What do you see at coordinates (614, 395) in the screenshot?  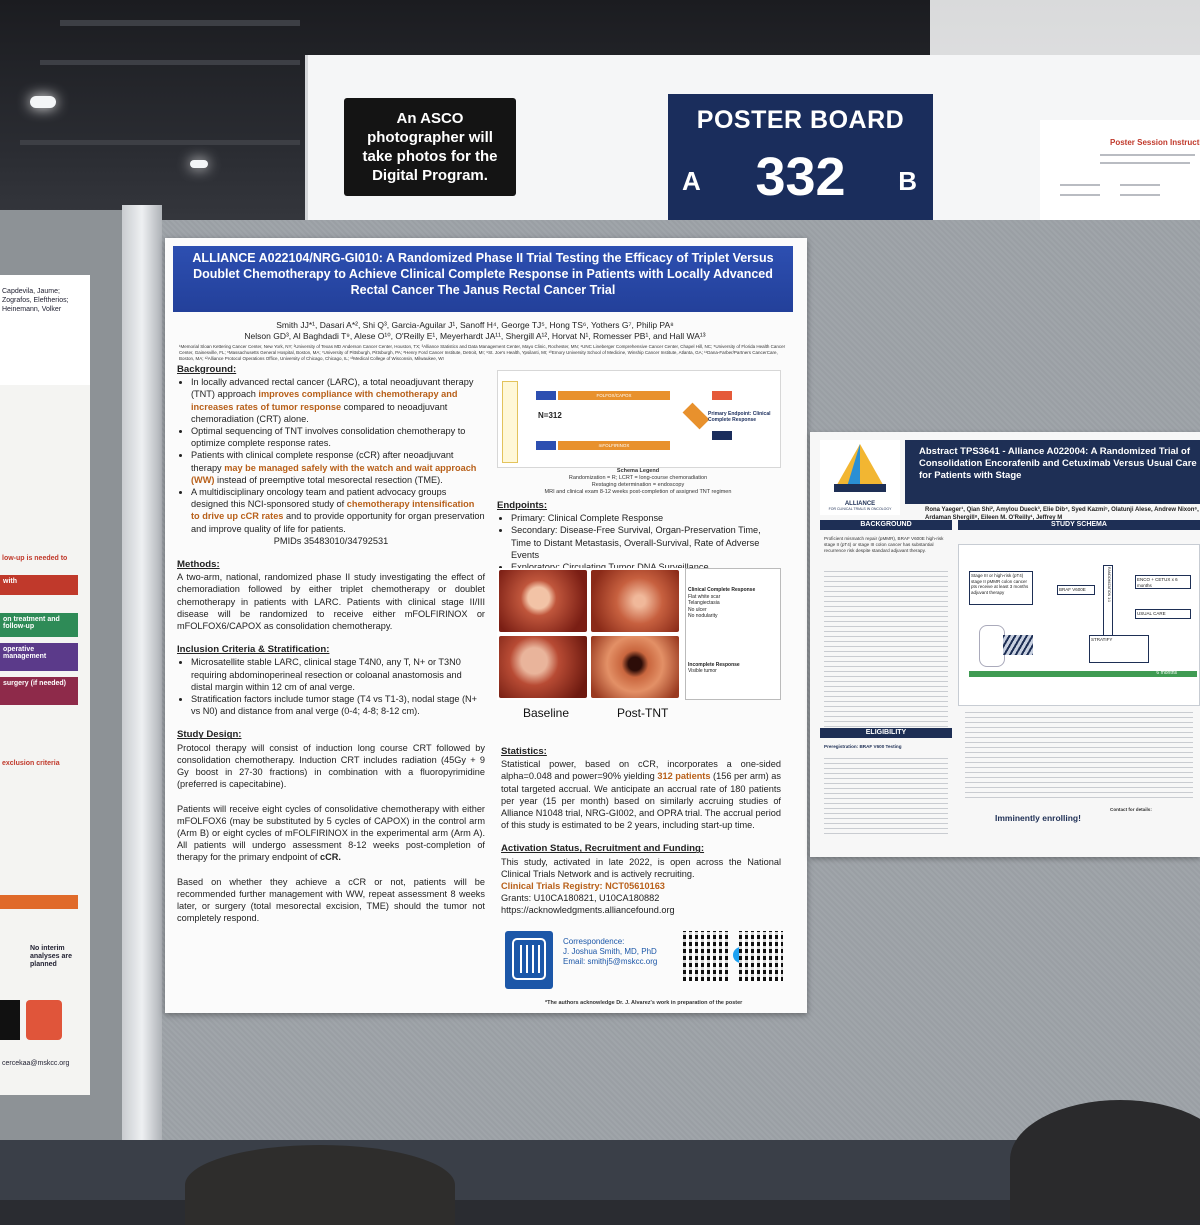 I see `schema-arm-a: FOLFOX/CAPOX` at bounding box center [614, 395].